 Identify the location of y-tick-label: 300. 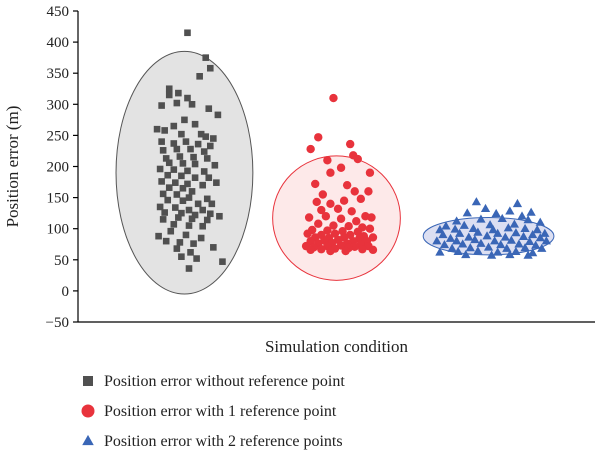
(58, 105).